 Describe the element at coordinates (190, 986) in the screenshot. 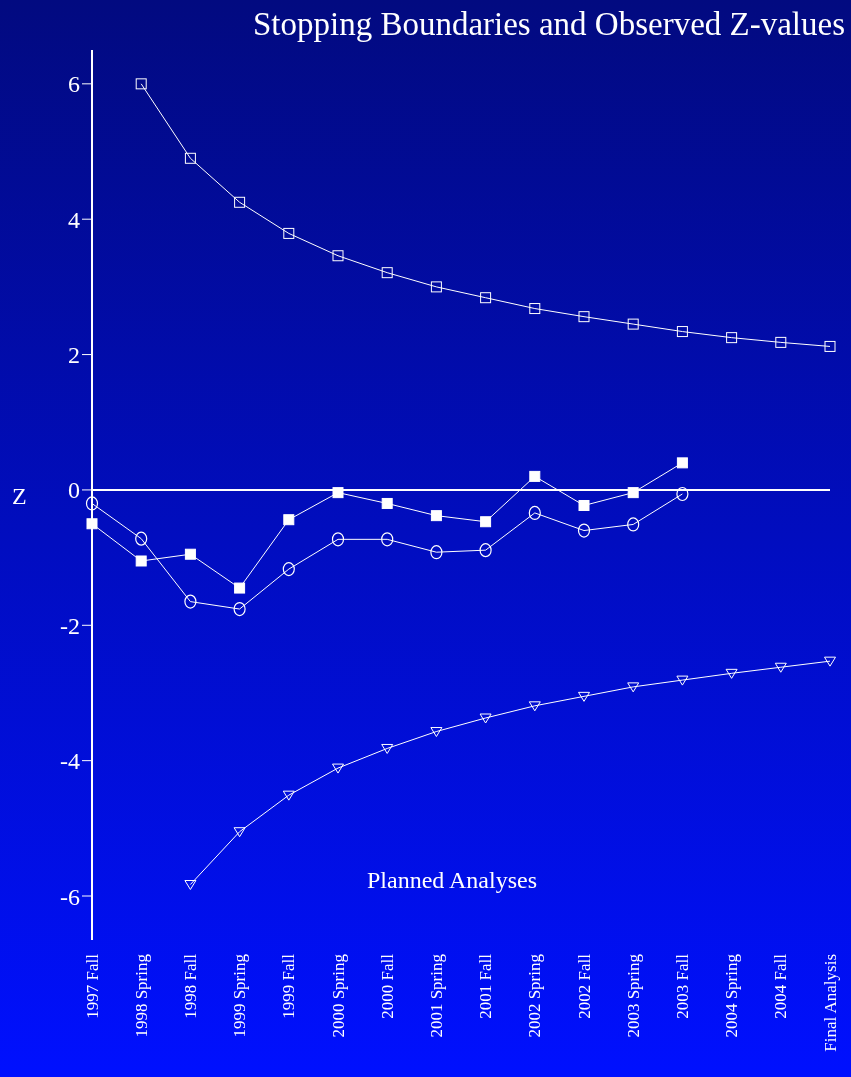

I see `x-tick-label: 1998 Fall` at that location.